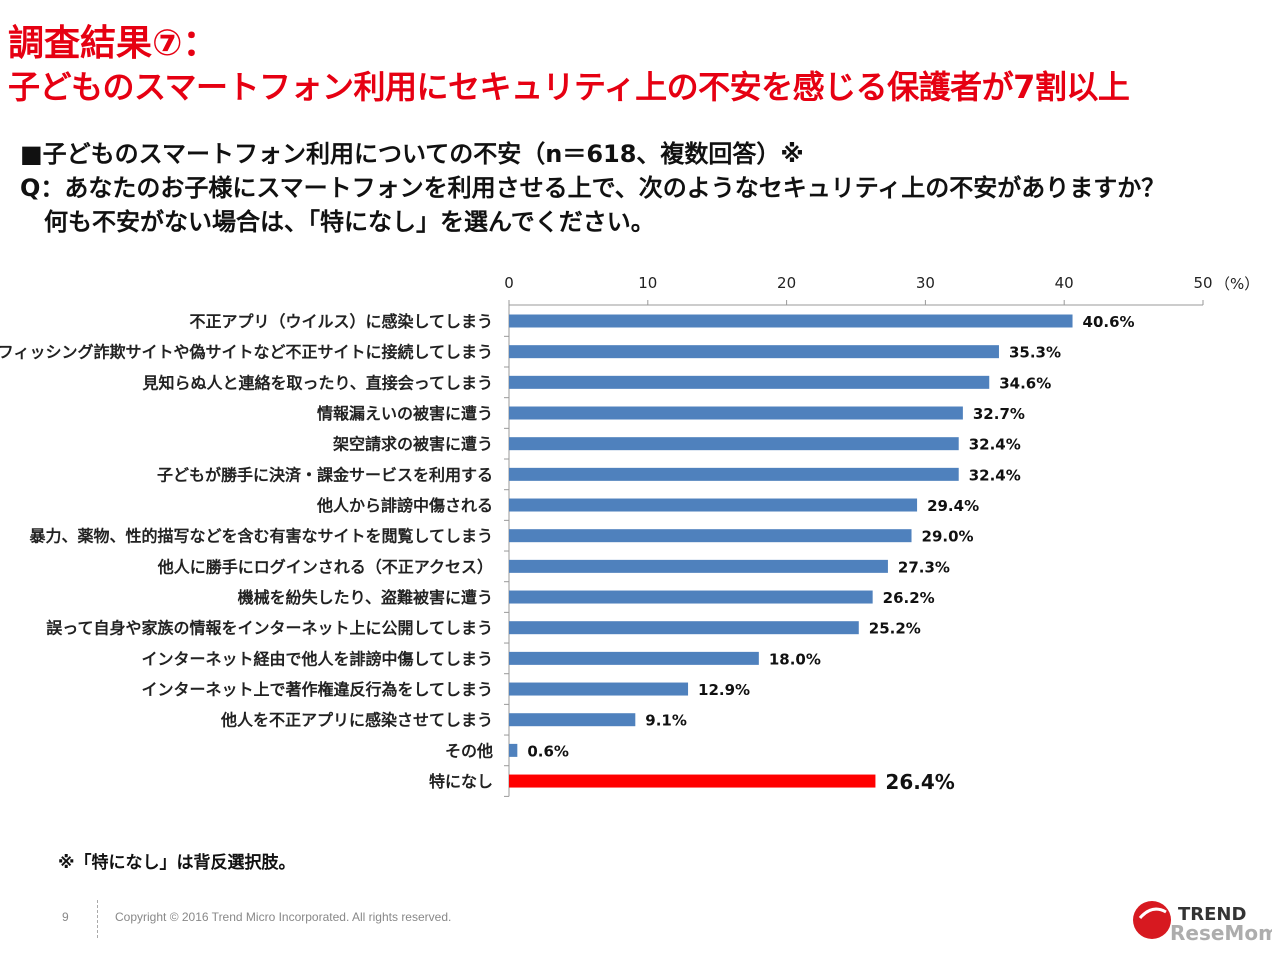 The image size is (1280, 956). I want to click on category-label: 他人から誹謗中傷される, so click(404, 505).